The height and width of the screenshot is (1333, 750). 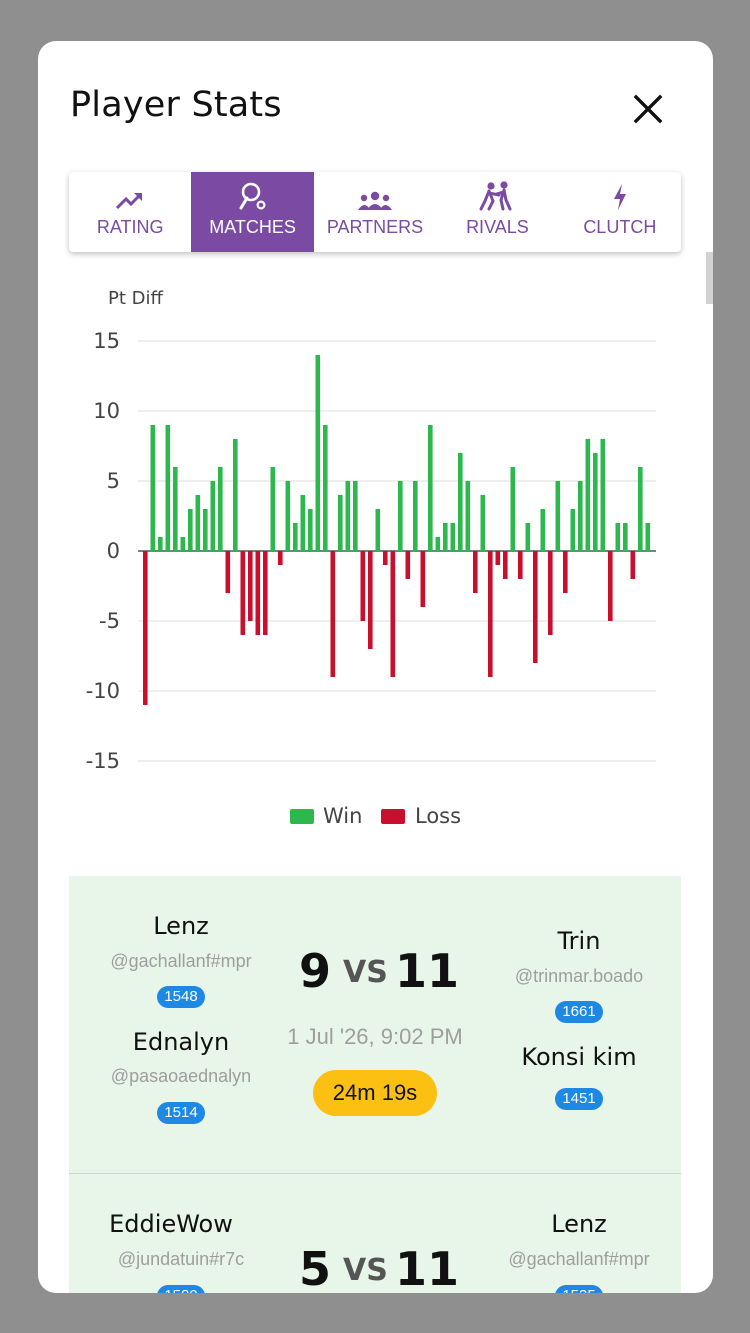 What do you see at coordinates (103, 761) in the screenshot?
I see `y-tick-label: -15` at bounding box center [103, 761].